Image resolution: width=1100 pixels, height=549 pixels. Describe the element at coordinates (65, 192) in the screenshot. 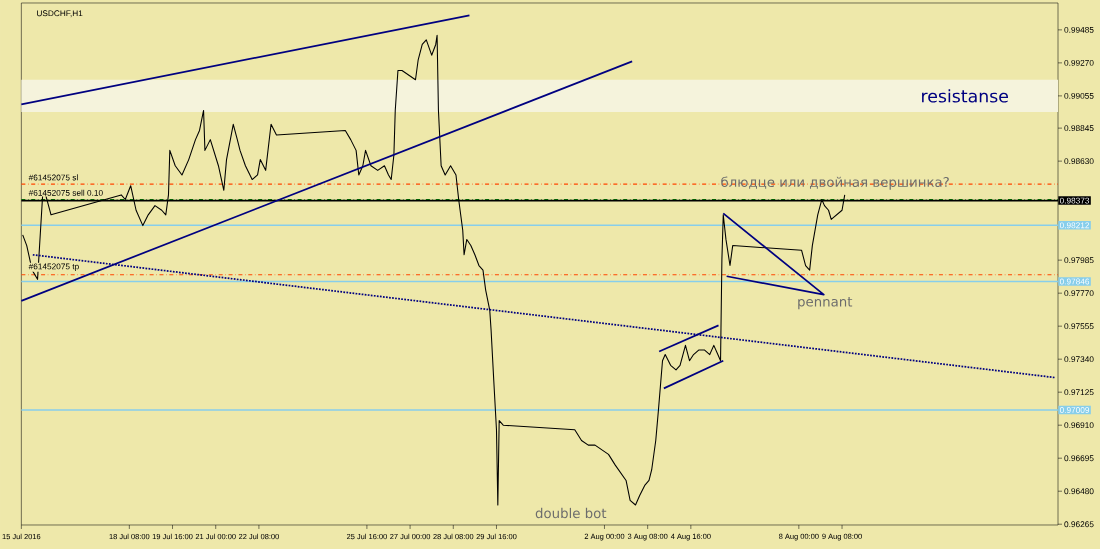

I see `ref-line-label: #61452075 sell 0.10` at that location.